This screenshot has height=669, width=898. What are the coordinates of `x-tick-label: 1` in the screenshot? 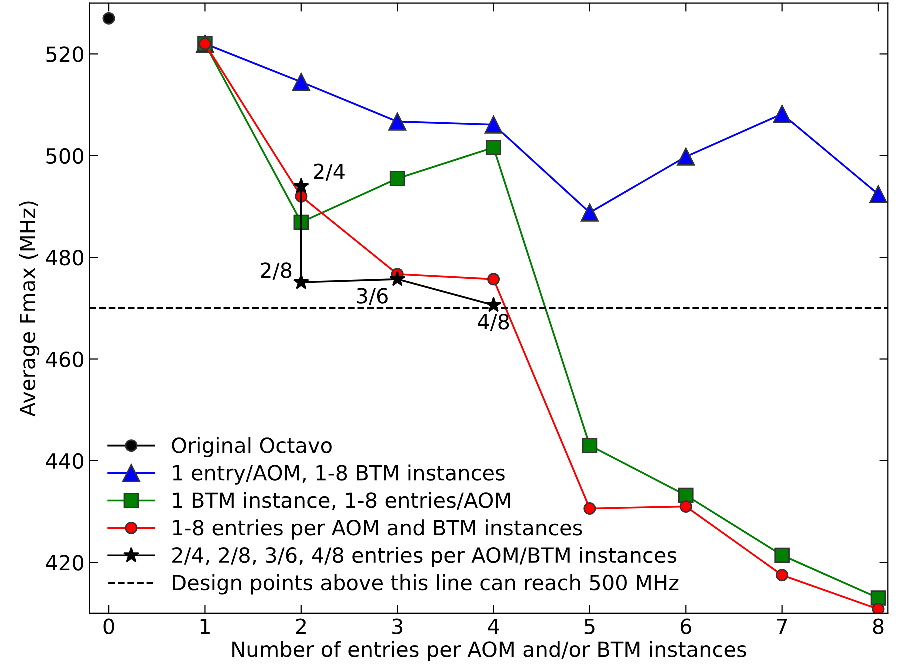 It's located at (205, 626).